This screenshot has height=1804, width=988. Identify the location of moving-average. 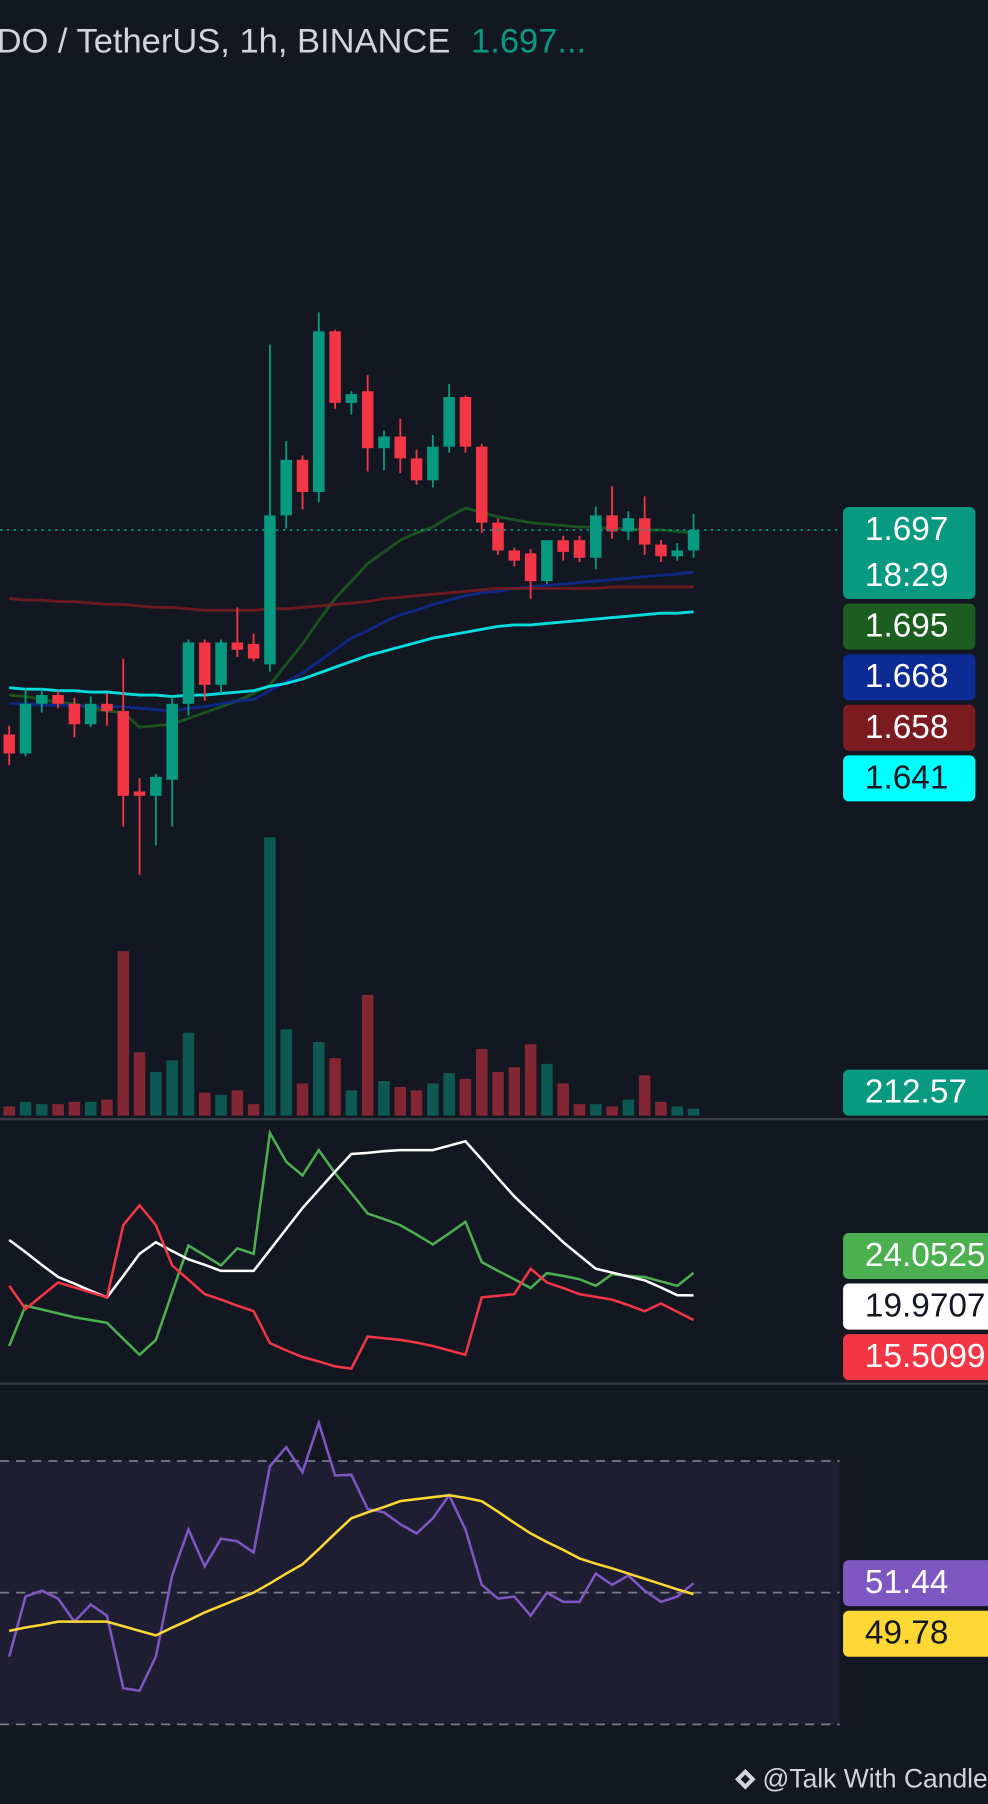
(351, 598).